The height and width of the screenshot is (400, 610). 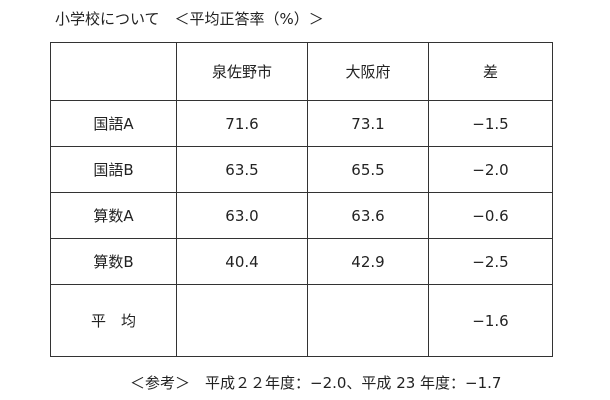 What do you see at coordinates (368, 261) in the screenshot?
I see `value-cell: 42.9` at bounding box center [368, 261].